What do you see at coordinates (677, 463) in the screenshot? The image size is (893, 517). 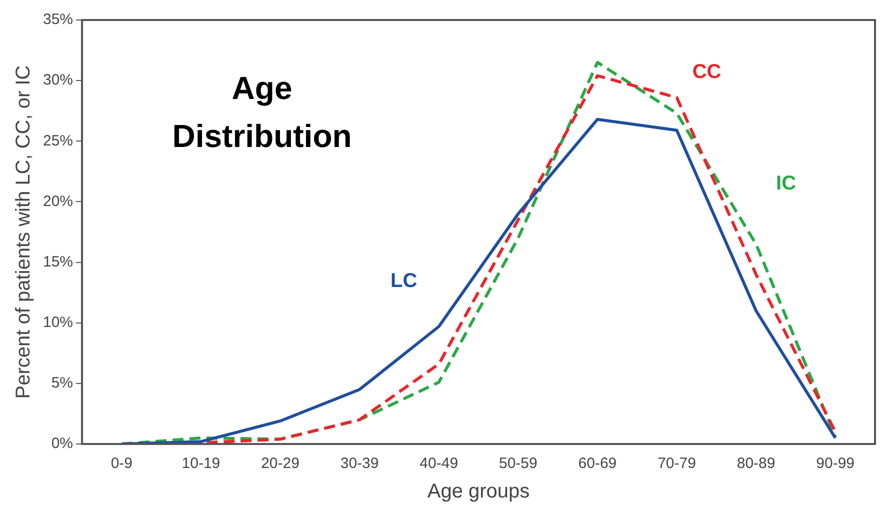 I see `x-tick-label: 70-79` at bounding box center [677, 463].